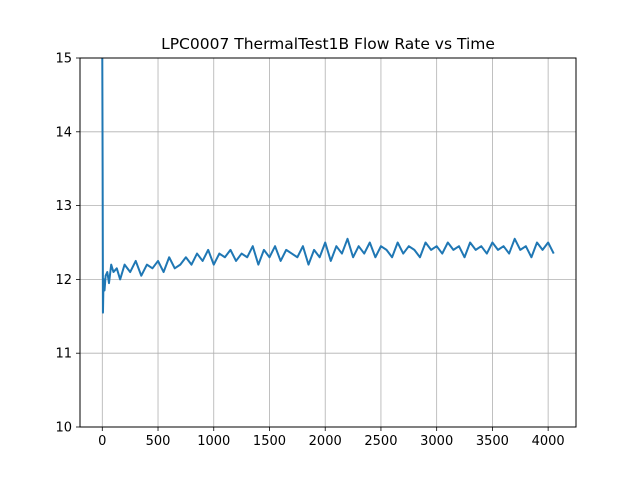 Image resolution: width=640 pixels, height=480 pixels. Describe the element at coordinates (436, 441) in the screenshot. I see `x-tick-label: 3000` at that location.